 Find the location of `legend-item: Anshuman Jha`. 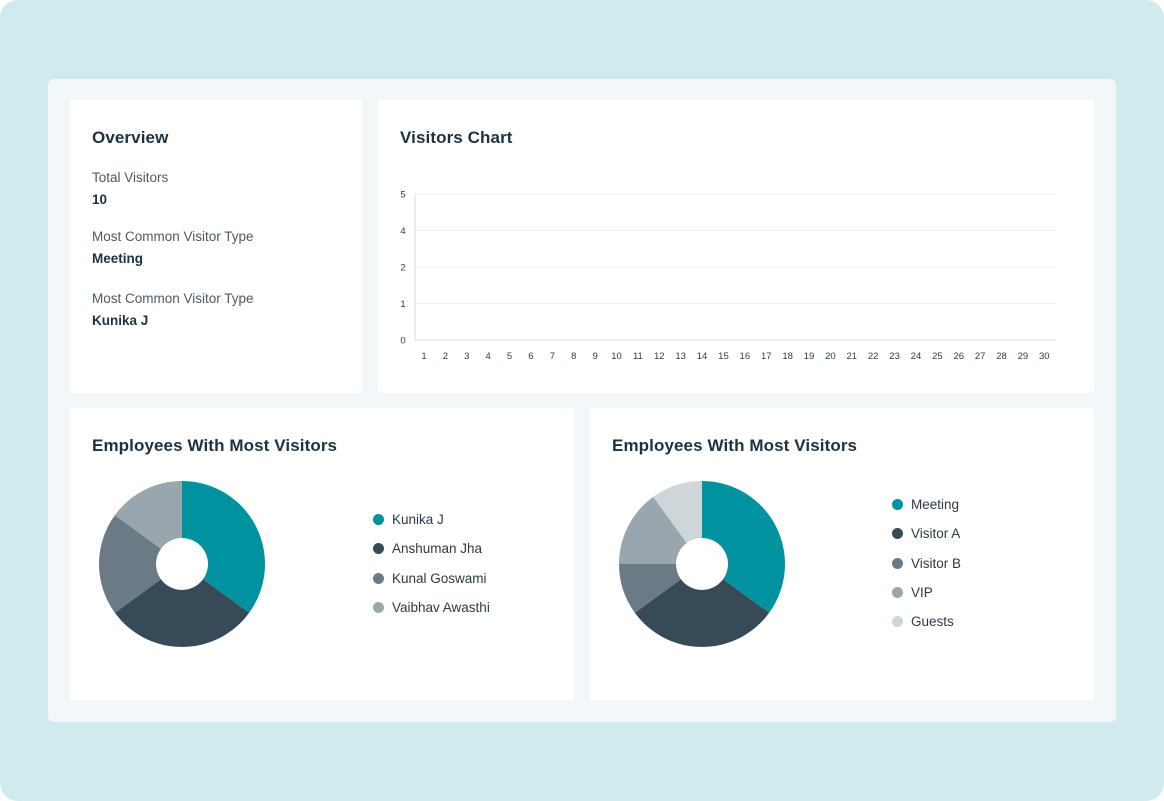

legend-item: Anshuman Jha is located at coordinates (431, 548).